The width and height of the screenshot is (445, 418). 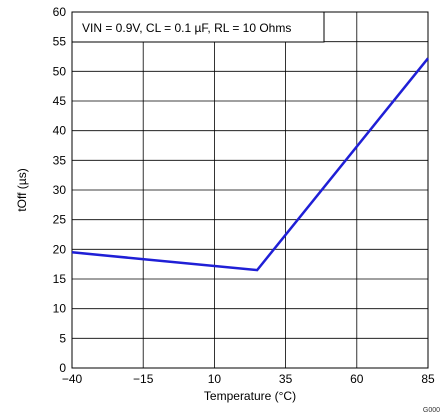 I want to click on y-tick-label: 0, so click(x=62, y=368).